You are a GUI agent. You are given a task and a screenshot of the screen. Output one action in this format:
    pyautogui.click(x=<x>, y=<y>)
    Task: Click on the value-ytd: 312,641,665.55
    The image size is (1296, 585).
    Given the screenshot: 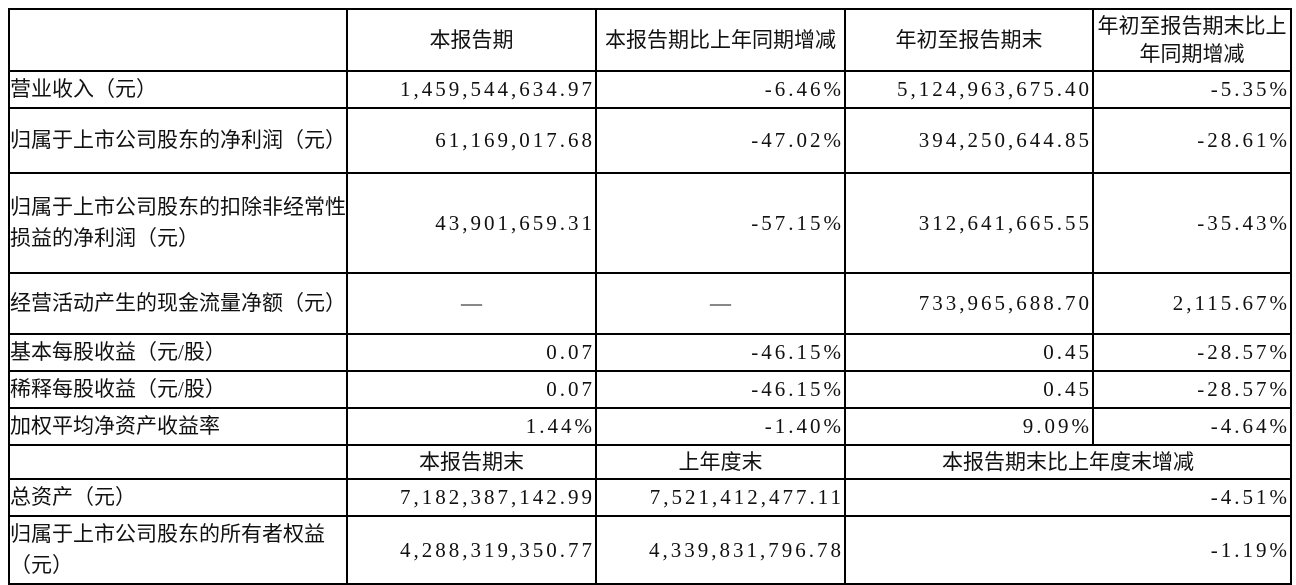 What is the action you would take?
    pyautogui.click(x=969, y=223)
    